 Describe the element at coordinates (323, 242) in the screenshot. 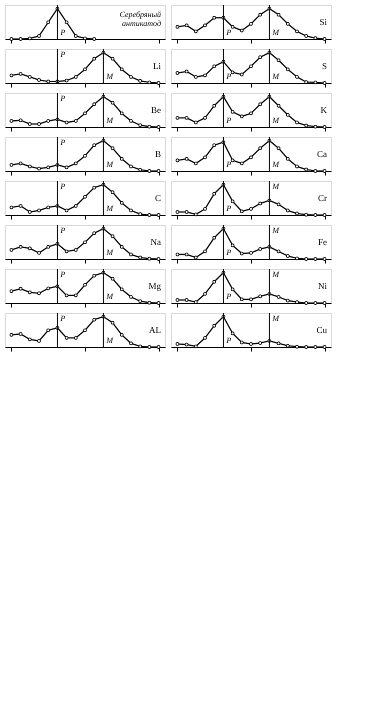

I see `series-label: Fe` at that location.